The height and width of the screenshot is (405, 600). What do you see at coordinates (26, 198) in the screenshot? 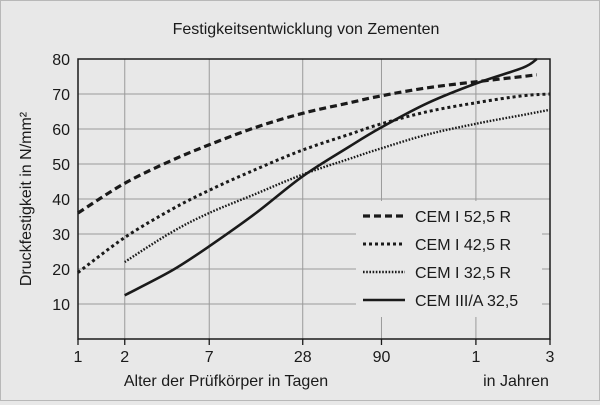
I see `y-axis-label: Druckfestigkeit in N/mm²` at bounding box center [26, 198].